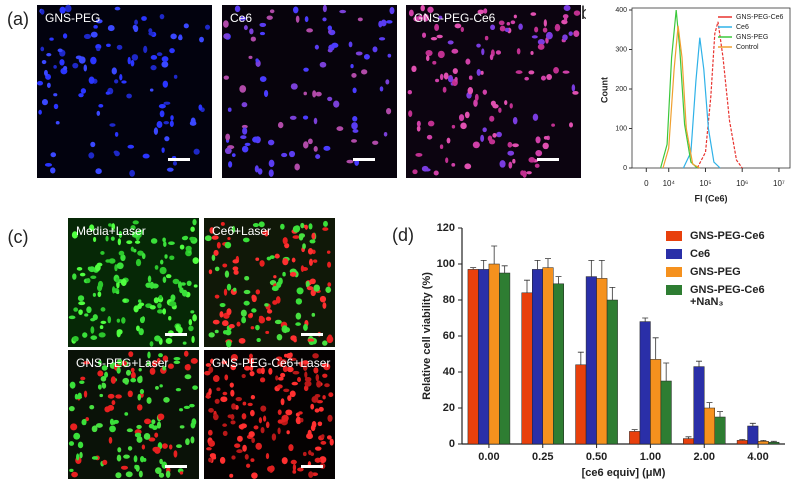  I want to click on x-tick-label: 10⁷, so click(779, 183).